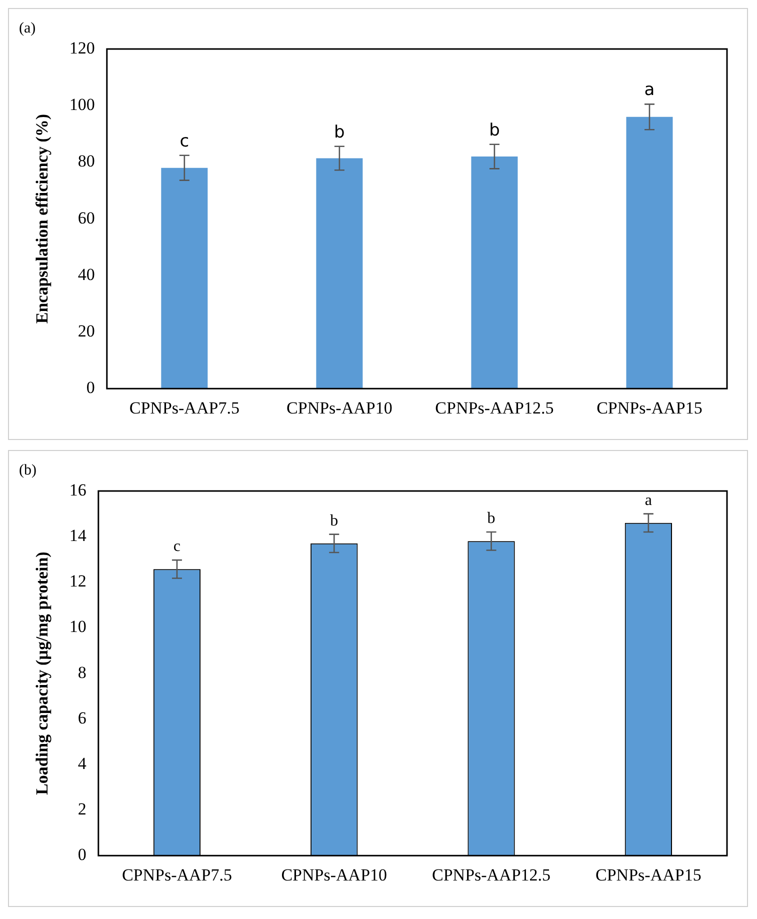 Image resolution: width=757 pixels, height=919 pixels. Describe the element at coordinates (82, 672) in the screenshot. I see `y-tick-label: 8` at that location.